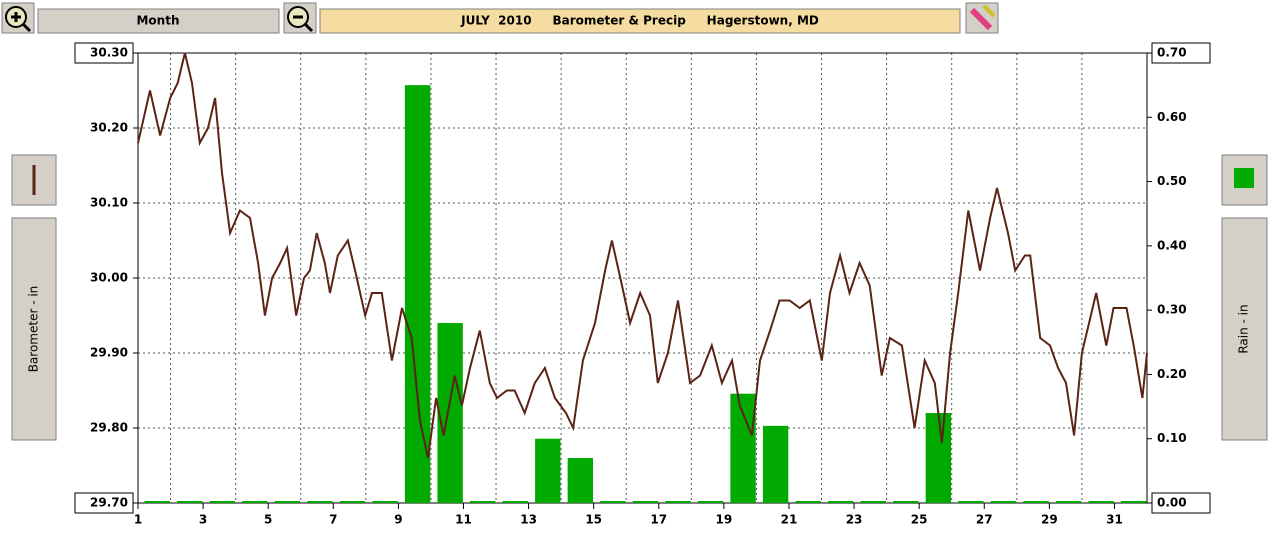  What do you see at coordinates (109, 353) in the screenshot?
I see `y-tick-label: 29.90` at bounding box center [109, 353].